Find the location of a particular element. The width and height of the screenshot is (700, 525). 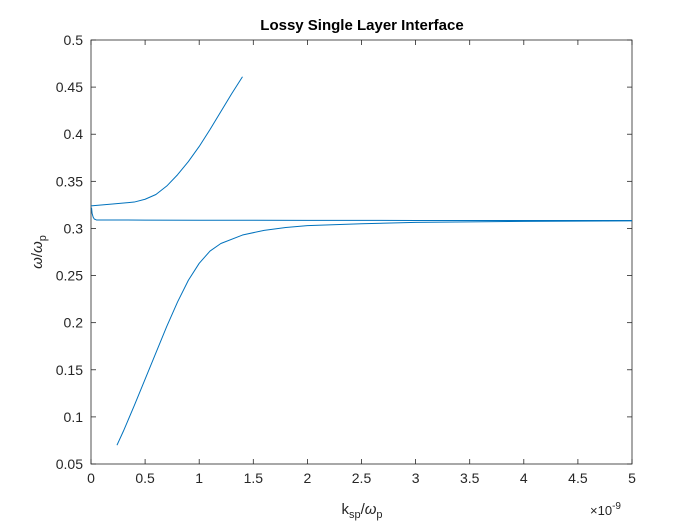

x-tick-label: 2.5 is located at coordinates (362, 478).